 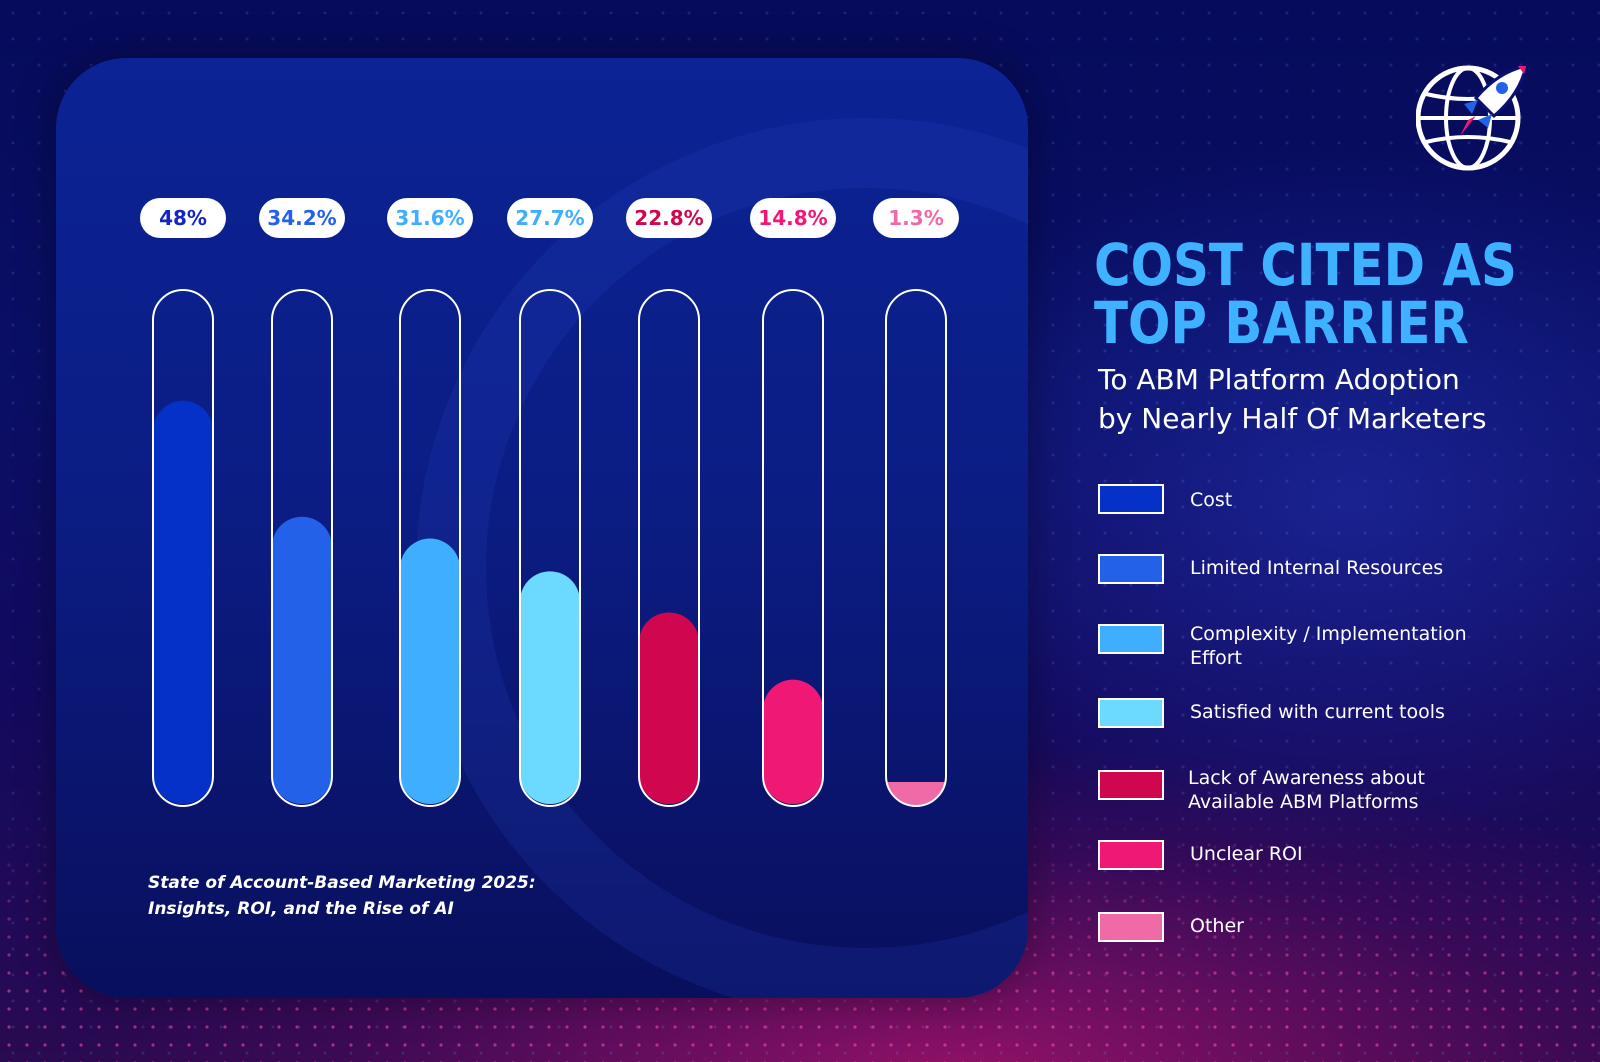 What do you see at coordinates (1292, 418) in the screenshot?
I see `subtitle-line-2: by Nearly Half Of Marketers` at bounding box center [1292, 418].